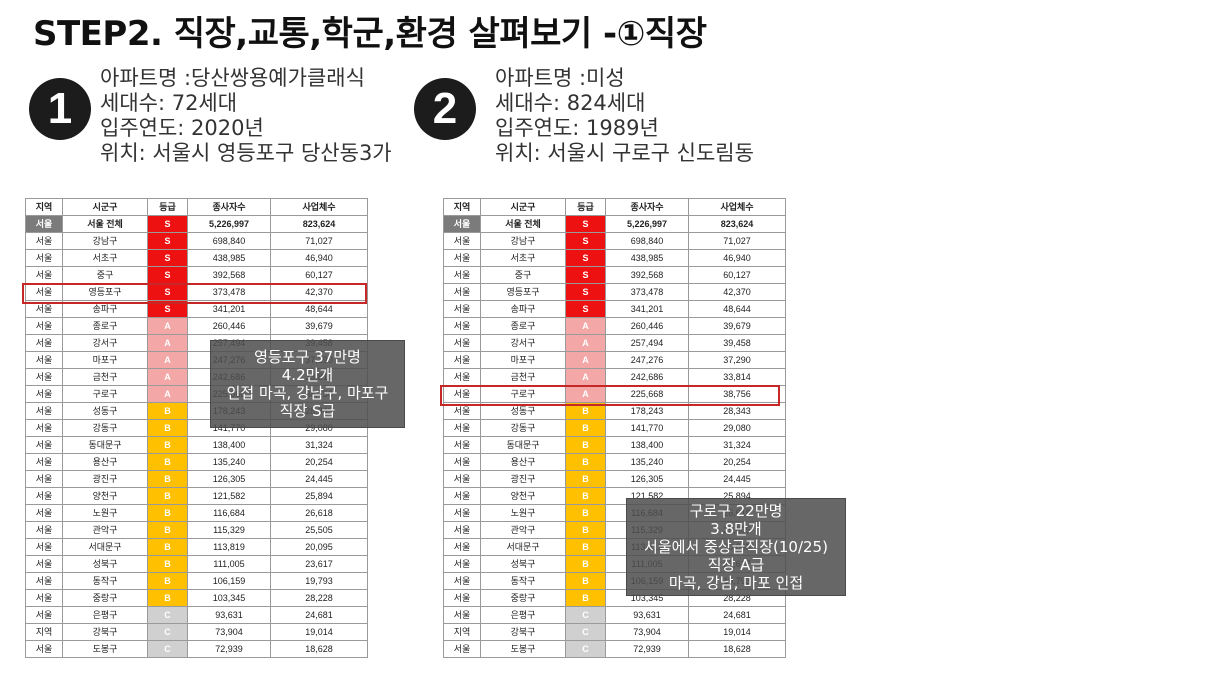 The image size is (1216, 684). Describe the element at coordinates (169, 103) in the screenshot. I see `household-count: 세대수: 72세대` at that location.